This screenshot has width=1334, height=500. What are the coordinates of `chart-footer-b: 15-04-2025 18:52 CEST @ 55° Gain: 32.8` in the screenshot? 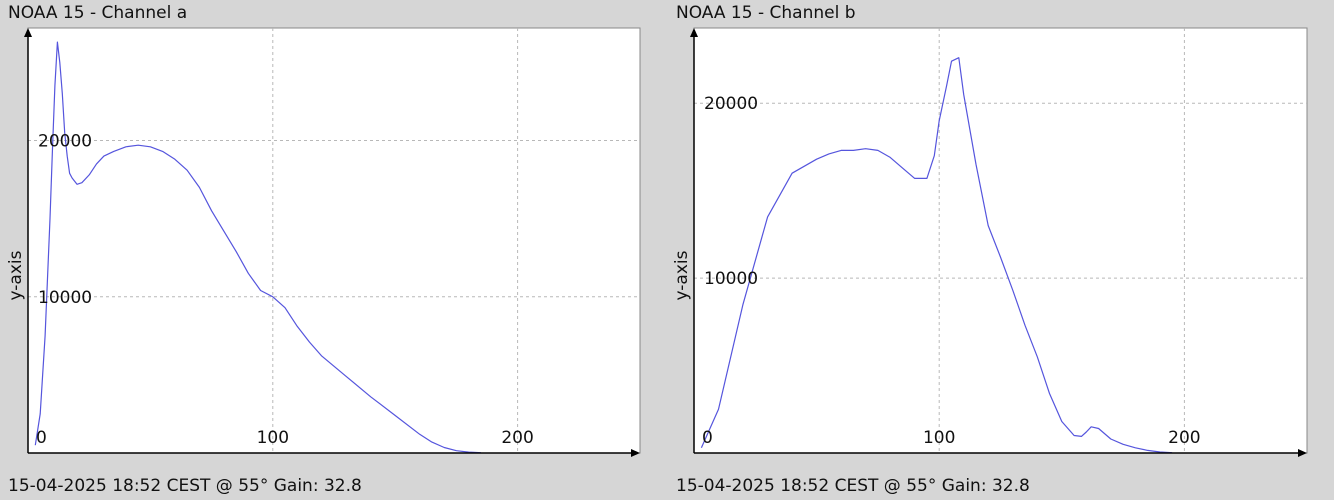 It's located at (853, 486).